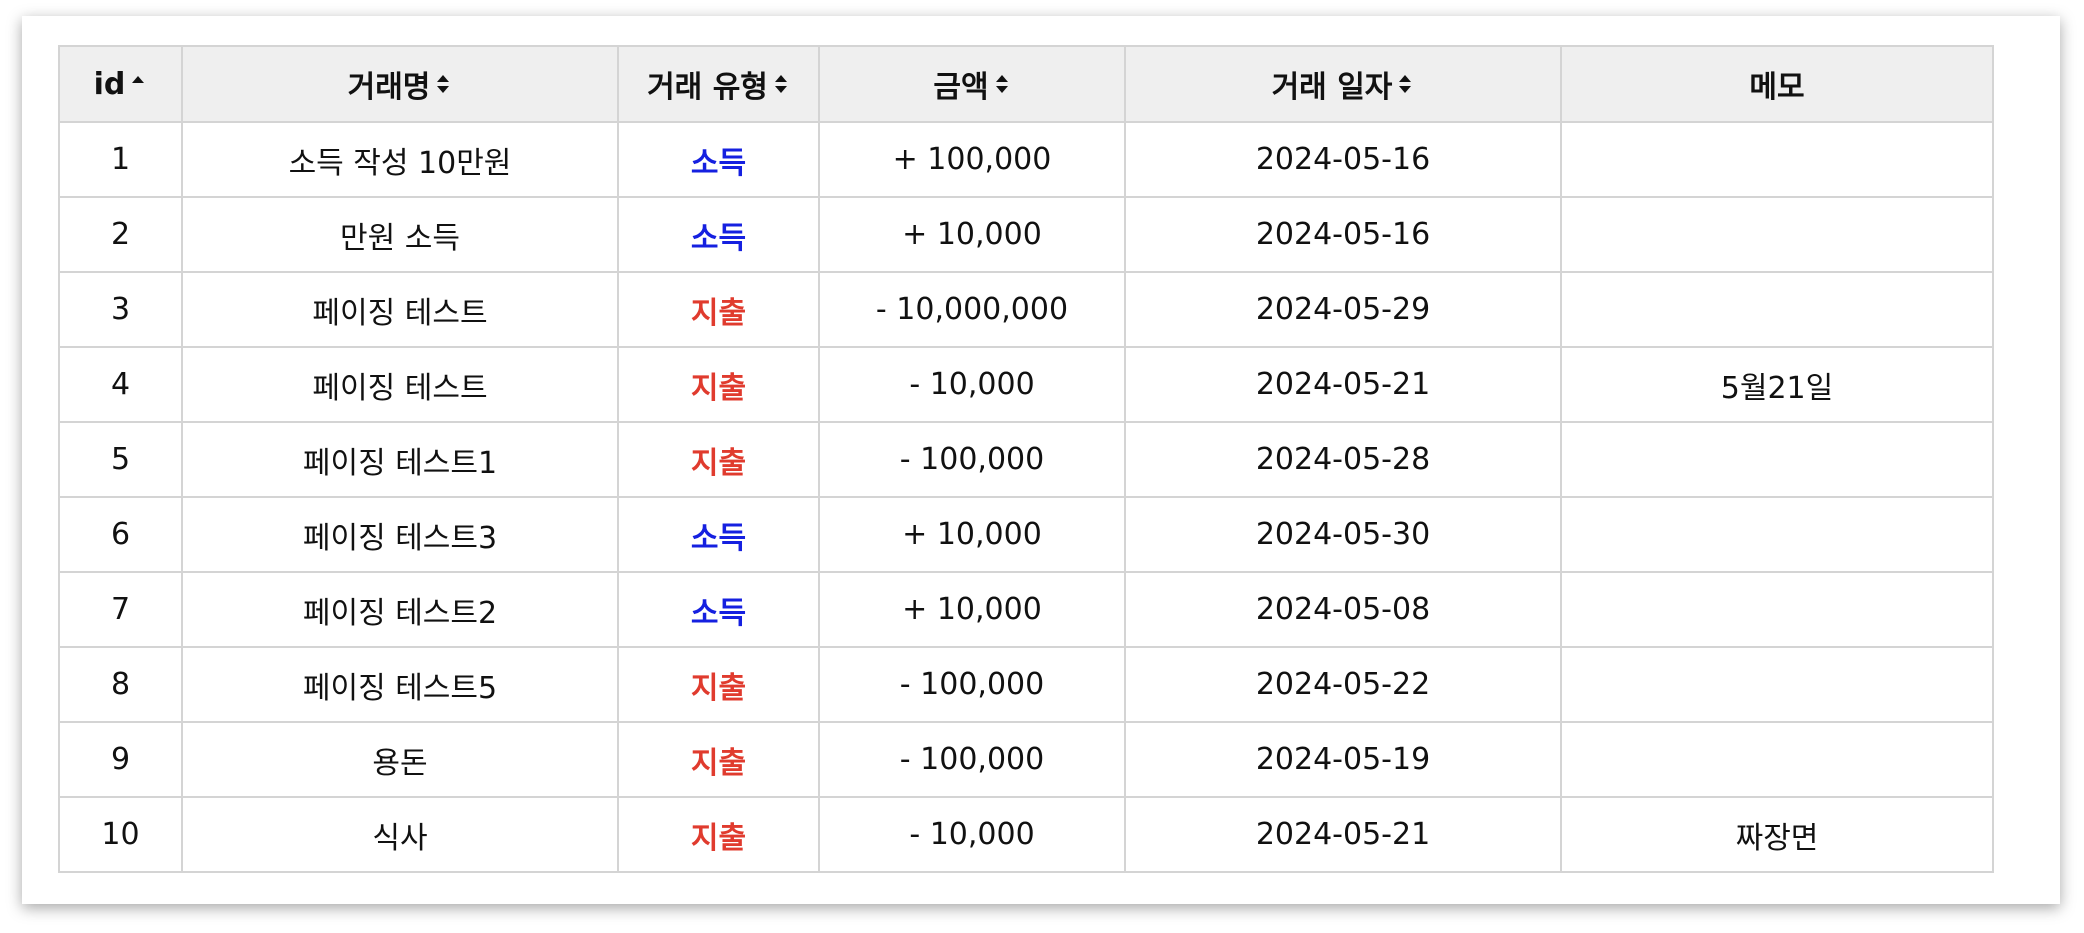 This screenshot has height=933, width=2084. I want to click on table-row: 6 페이징 테스트3 소득 + 10,000 2024-05-30, so click(1026, 534).